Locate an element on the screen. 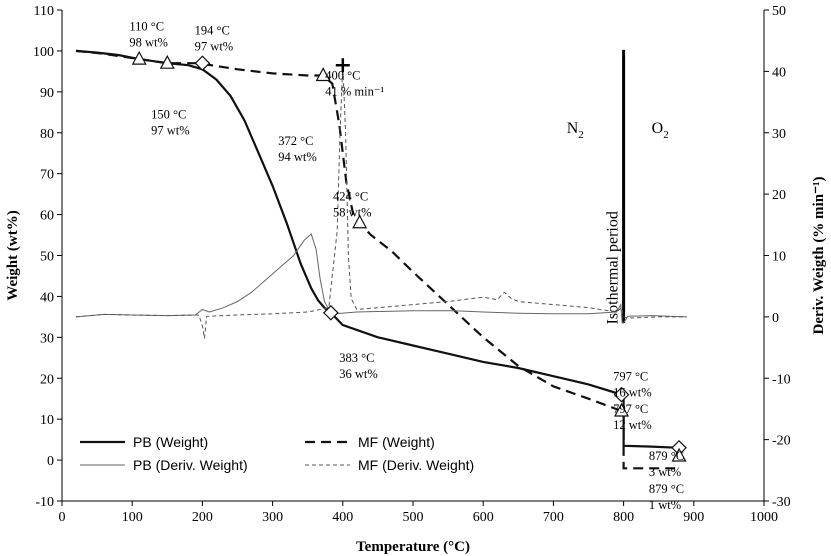  x-tick-label: 800 is located at coordinates (623, 517).